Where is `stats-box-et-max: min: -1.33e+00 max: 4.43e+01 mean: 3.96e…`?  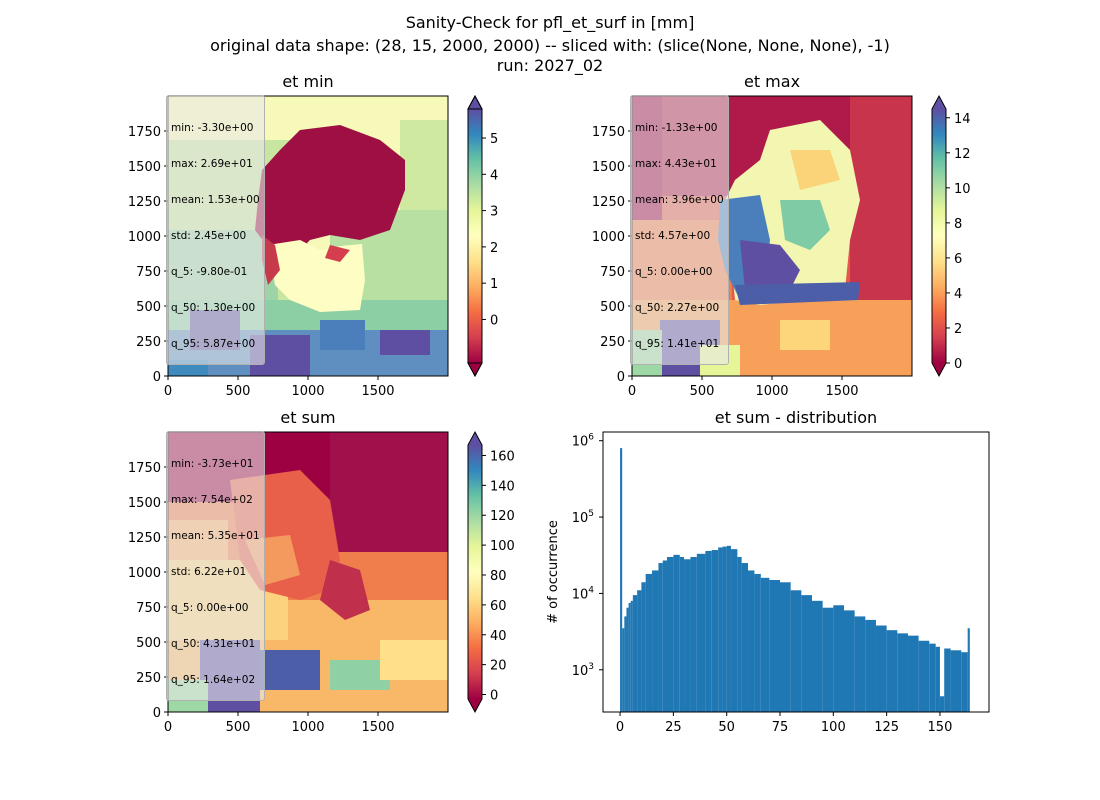 stats-box-et-max: min: -1.33e+00 max: 4.43e+01 mean: 3.96e… is located at coordinates (679, 230).